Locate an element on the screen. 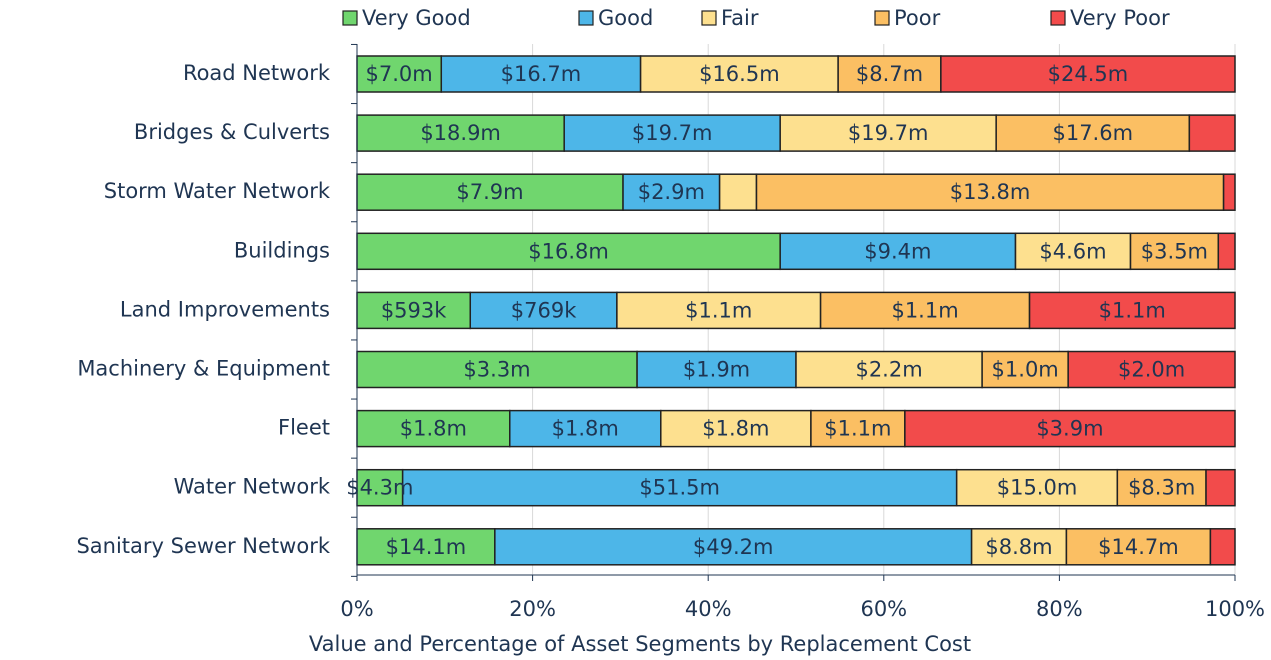  data-label: $13.8m is located at coordinates (990, 192).